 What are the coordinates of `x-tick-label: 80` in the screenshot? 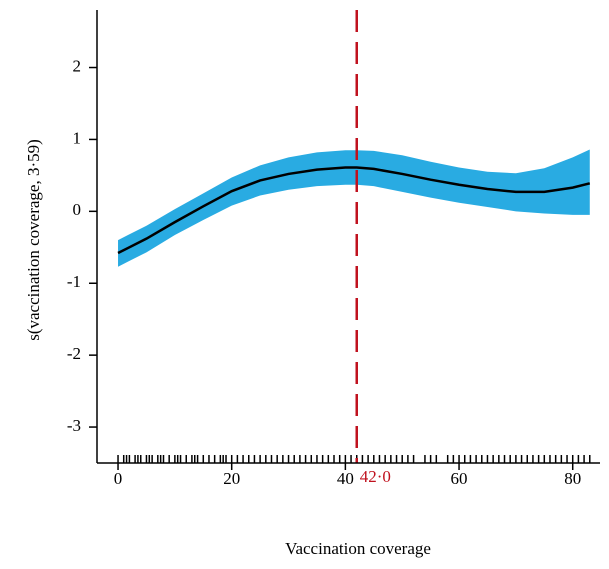 It's located at (572, 478).